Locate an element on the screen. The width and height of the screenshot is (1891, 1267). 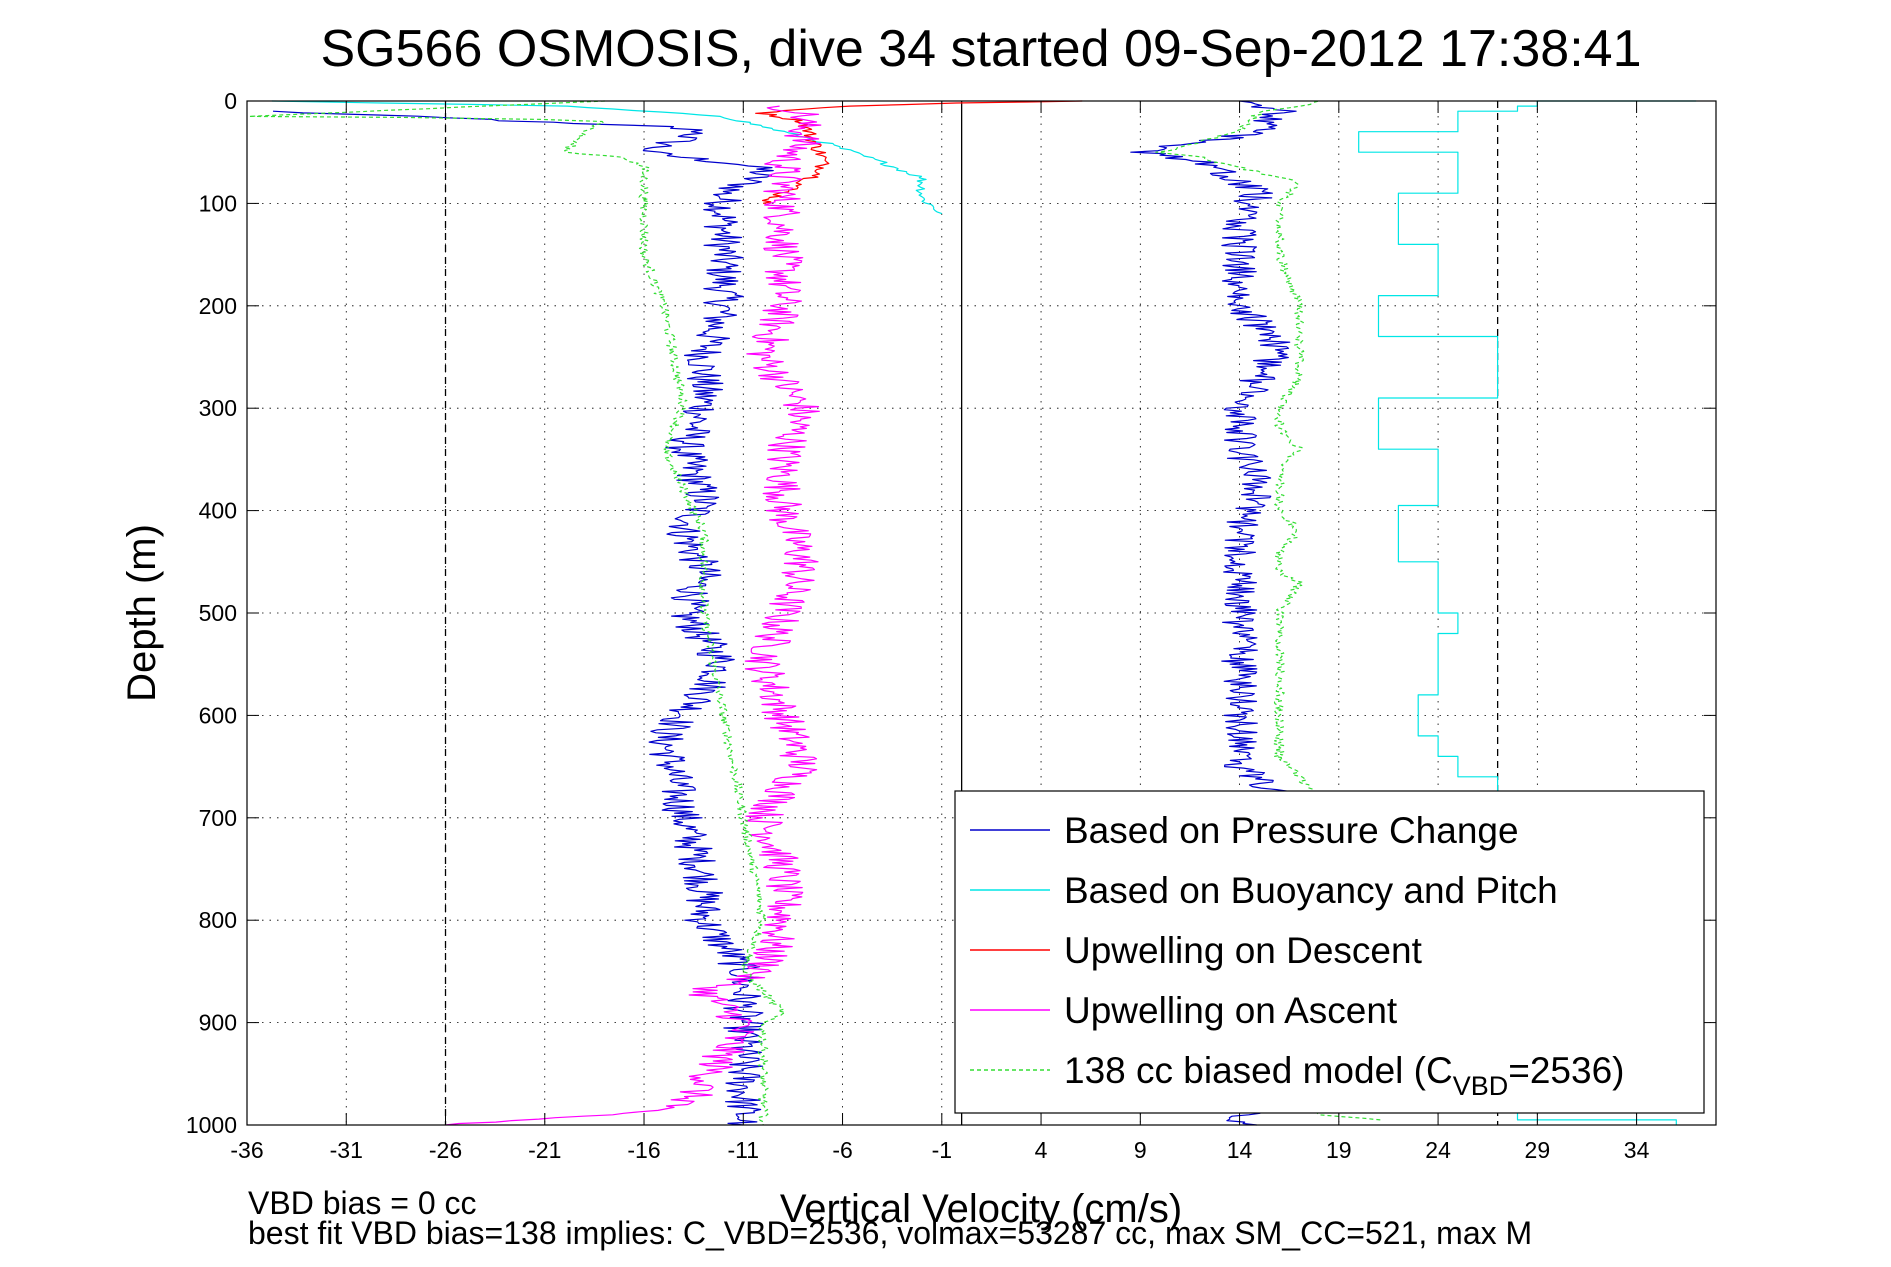
x-tick-label: 24 is located at coordinates (1438, 1150).